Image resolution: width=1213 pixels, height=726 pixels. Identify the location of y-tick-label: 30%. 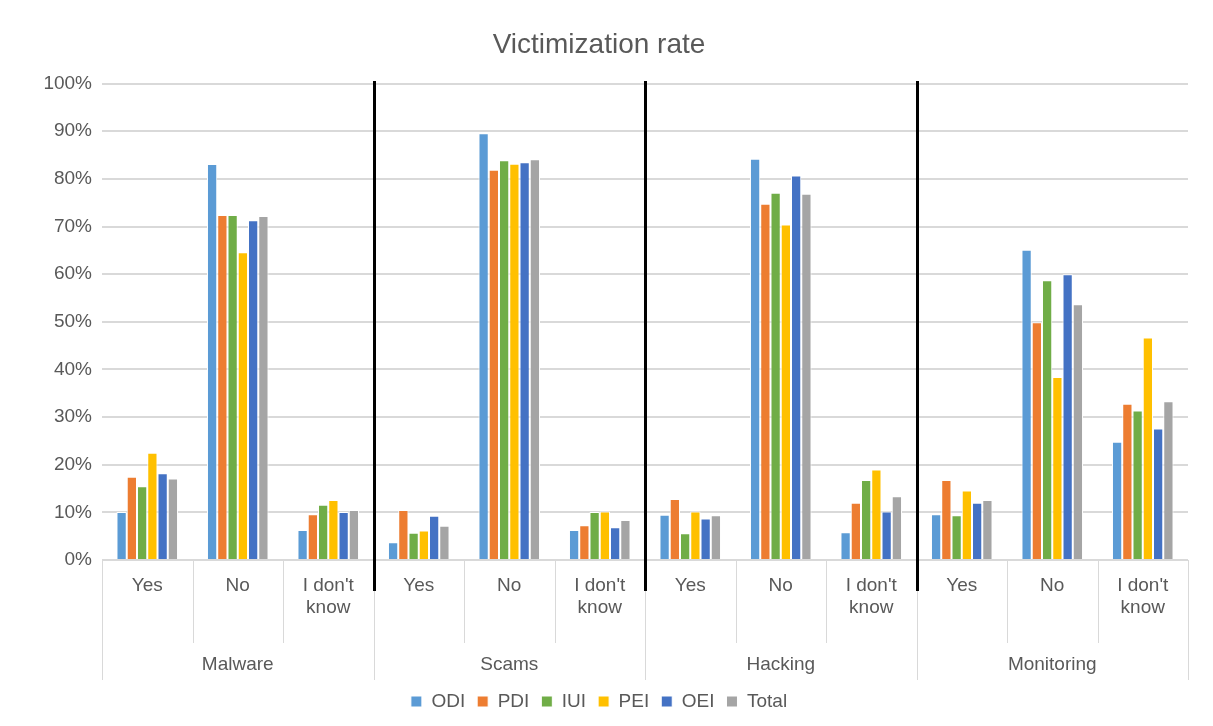
(73, 416).